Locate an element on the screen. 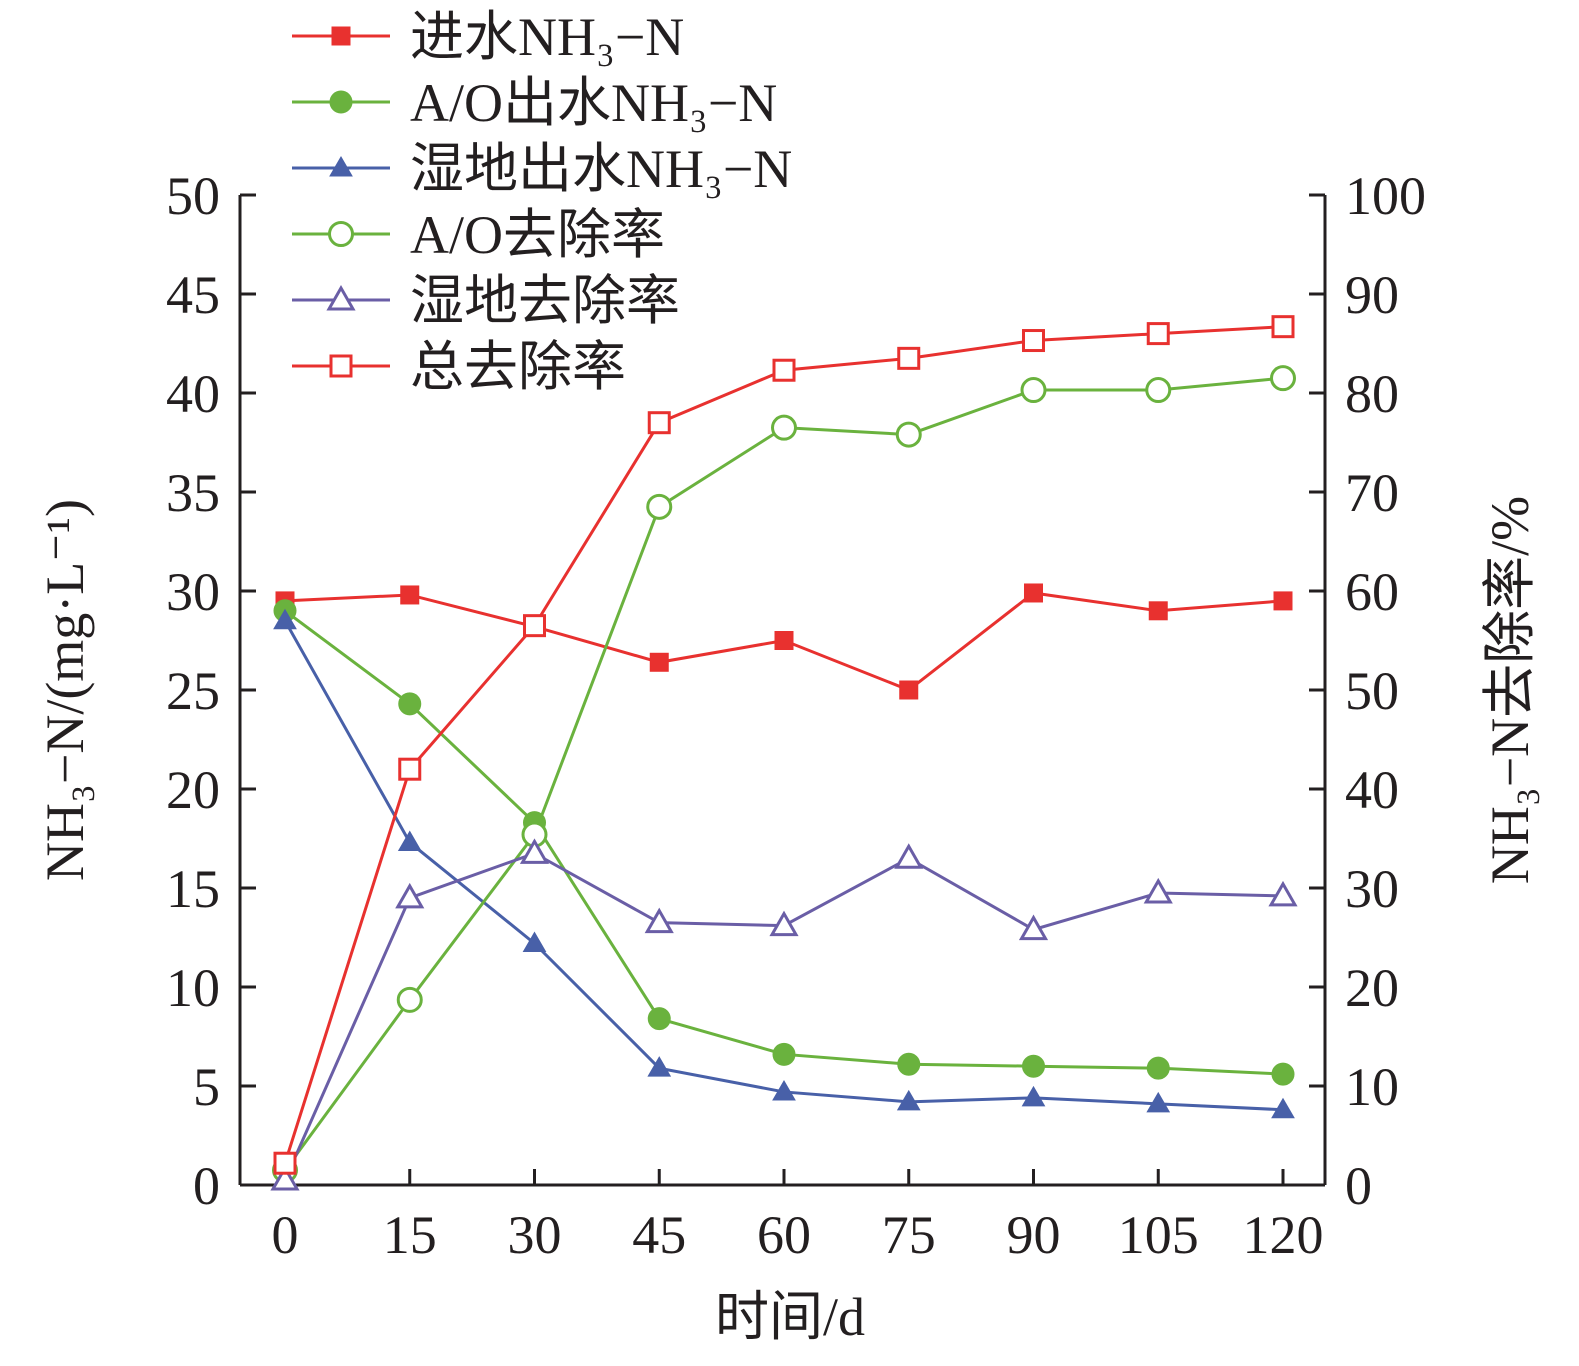  y-left-tick-label: 30 is located at coordinates (193, 592).